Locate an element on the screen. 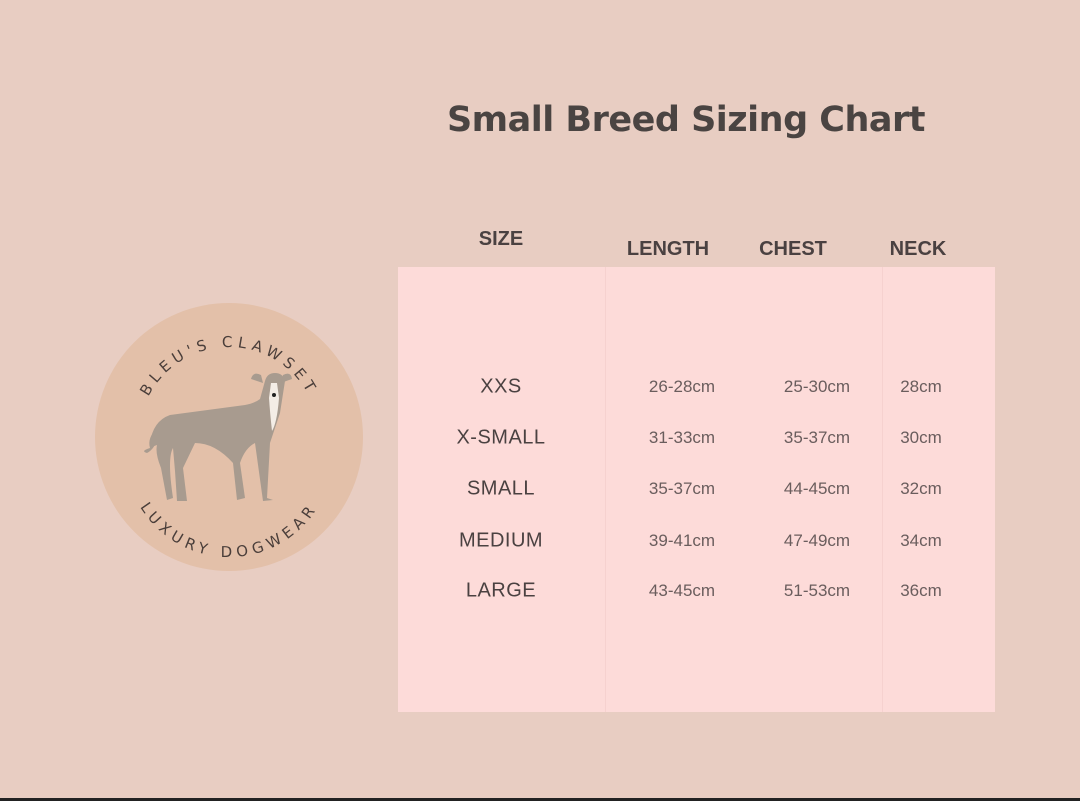  cell-length: 31-33cm is located at coordinates (682, 437).